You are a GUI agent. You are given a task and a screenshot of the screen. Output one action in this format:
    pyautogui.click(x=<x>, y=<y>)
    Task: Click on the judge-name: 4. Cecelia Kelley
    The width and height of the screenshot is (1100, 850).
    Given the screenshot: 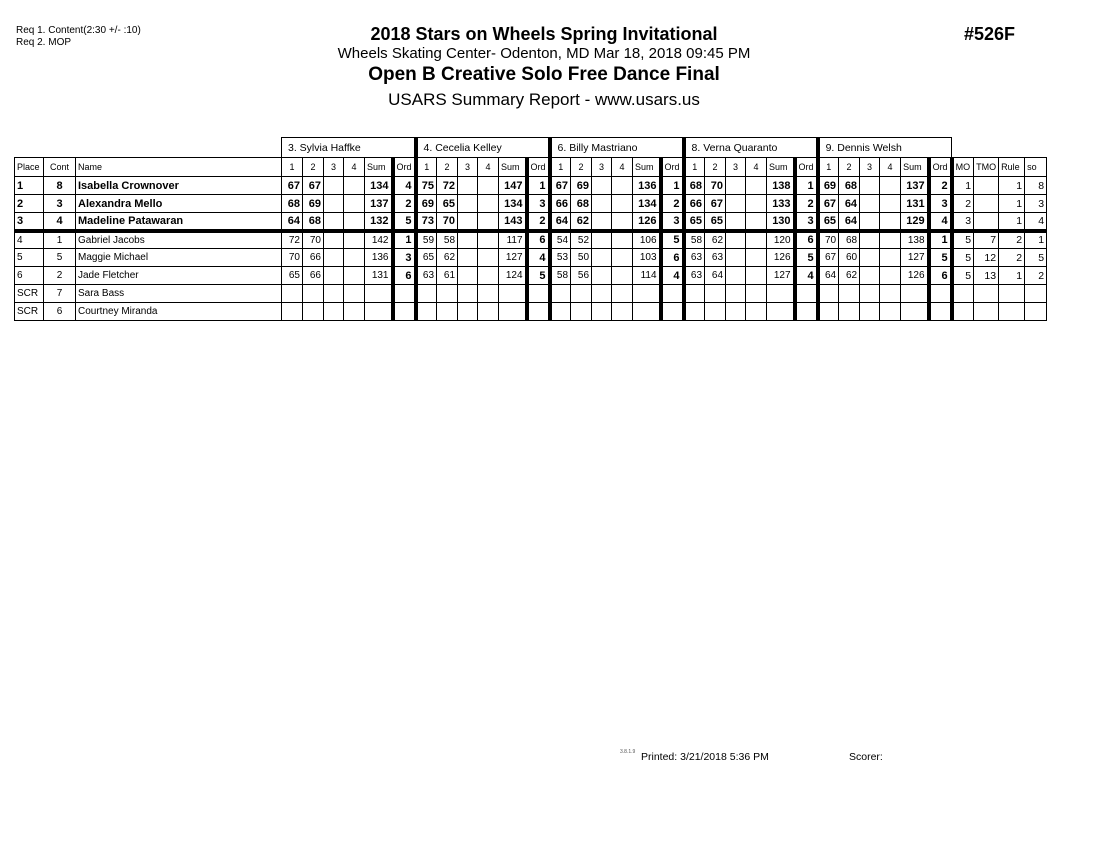 What is the action you would take?
    pyautogui.click(x=482, y=147)
    